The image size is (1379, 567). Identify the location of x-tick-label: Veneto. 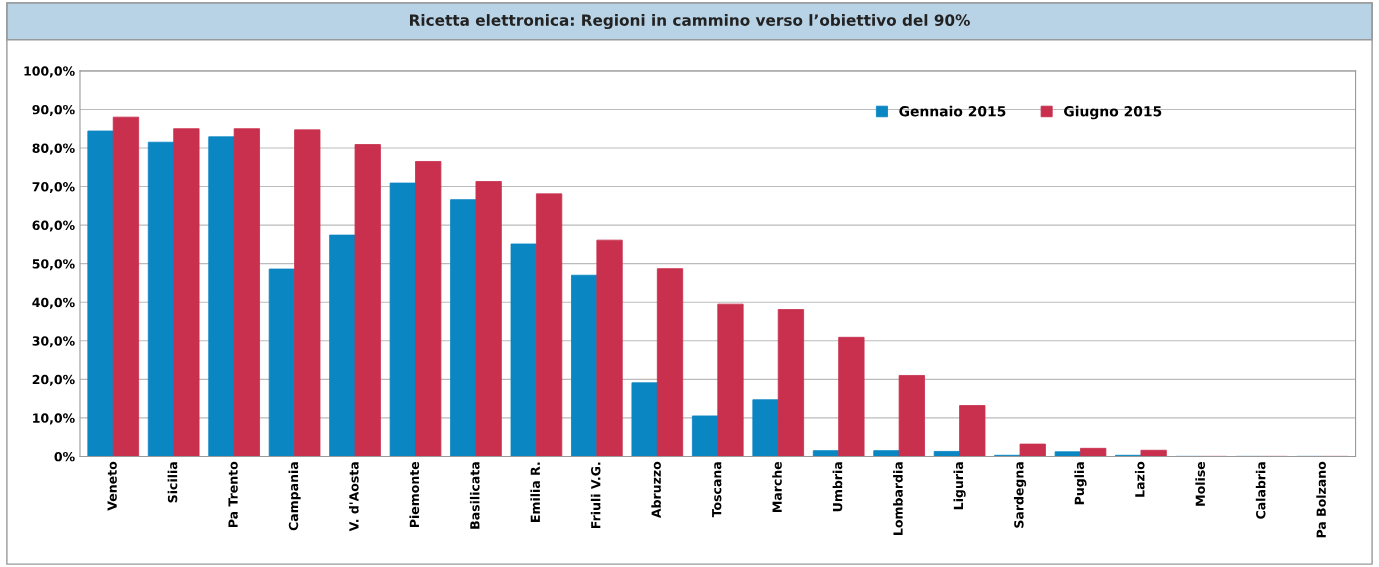
(112, 486).